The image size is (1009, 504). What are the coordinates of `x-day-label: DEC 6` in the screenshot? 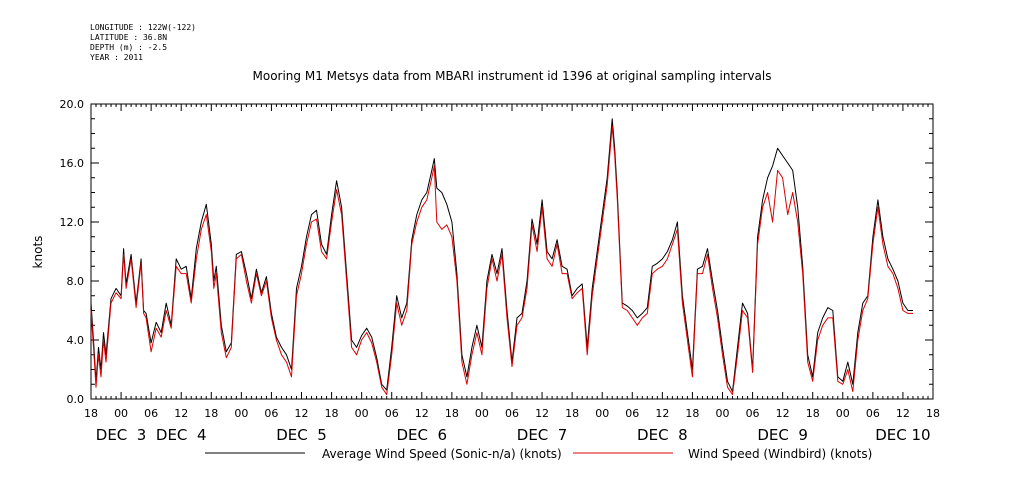 It's located at (421, 435).